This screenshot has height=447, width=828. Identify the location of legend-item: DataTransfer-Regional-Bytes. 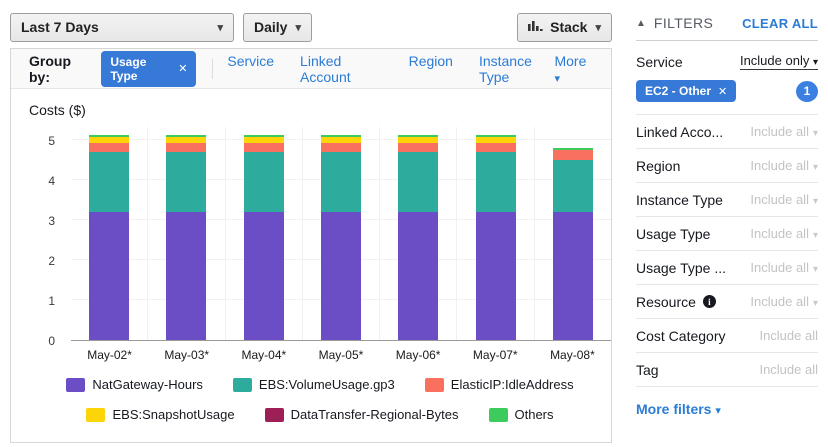
(361, 414).